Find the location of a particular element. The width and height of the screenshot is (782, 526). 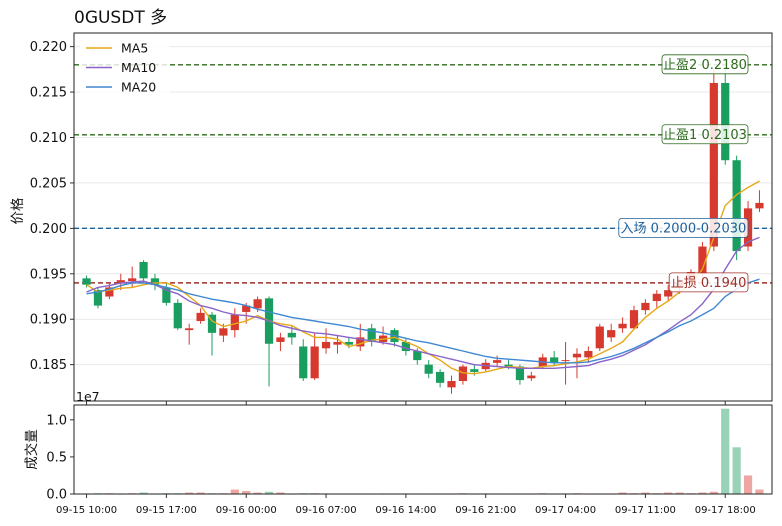

level-label: 止盈1 0.2103 is located at coordinates (705, 135).